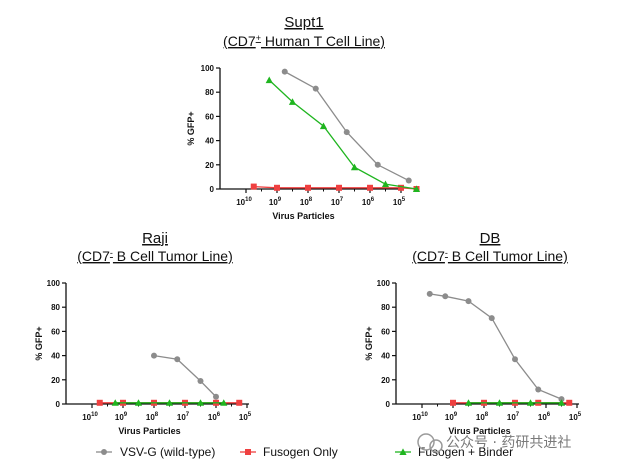 The image size is (622, 469). What do you see at coordinates (549, 415) in the screenshot?
I see `x-tick-exponent: 6` at bounding box center [549, 415].